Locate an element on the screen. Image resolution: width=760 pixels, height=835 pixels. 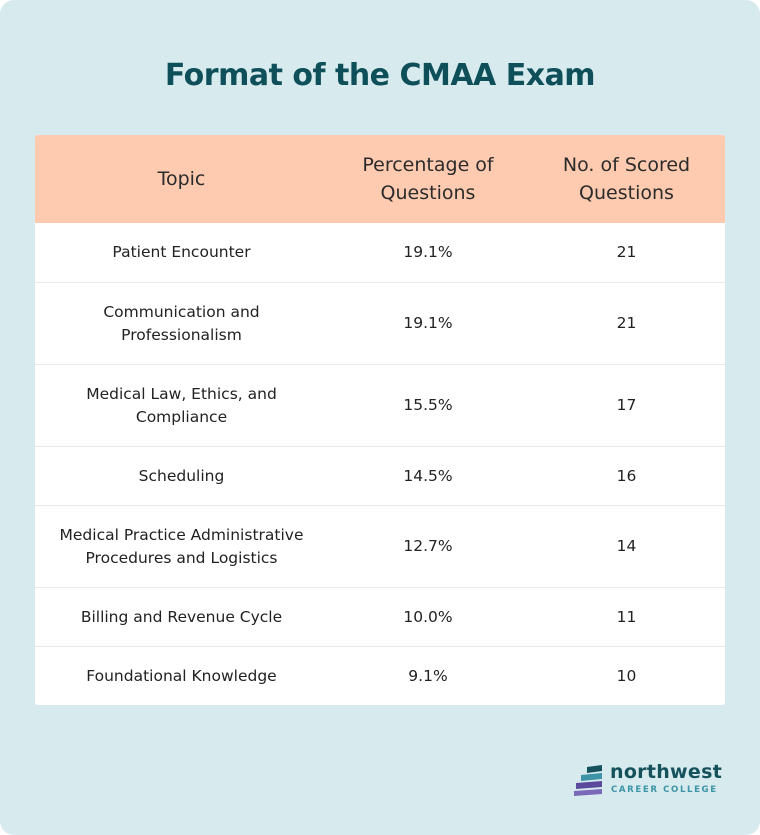
cell-scored: 11 is located at coordinates (626, 616).